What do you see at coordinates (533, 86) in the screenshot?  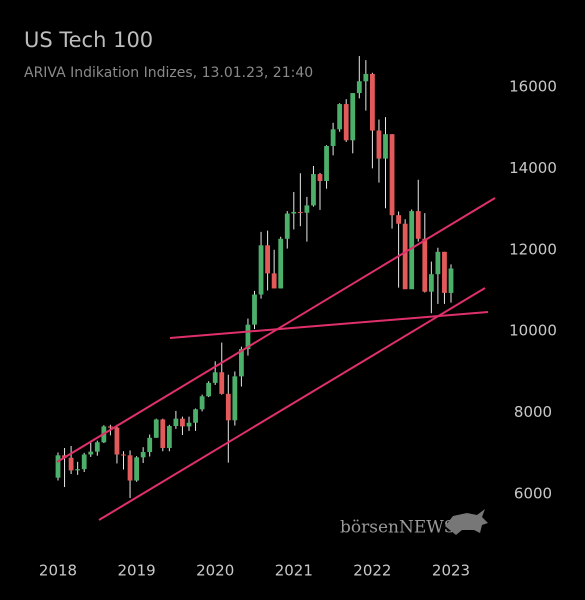 I see `y-tick-label: 16000` at bounding box center [533, 86].